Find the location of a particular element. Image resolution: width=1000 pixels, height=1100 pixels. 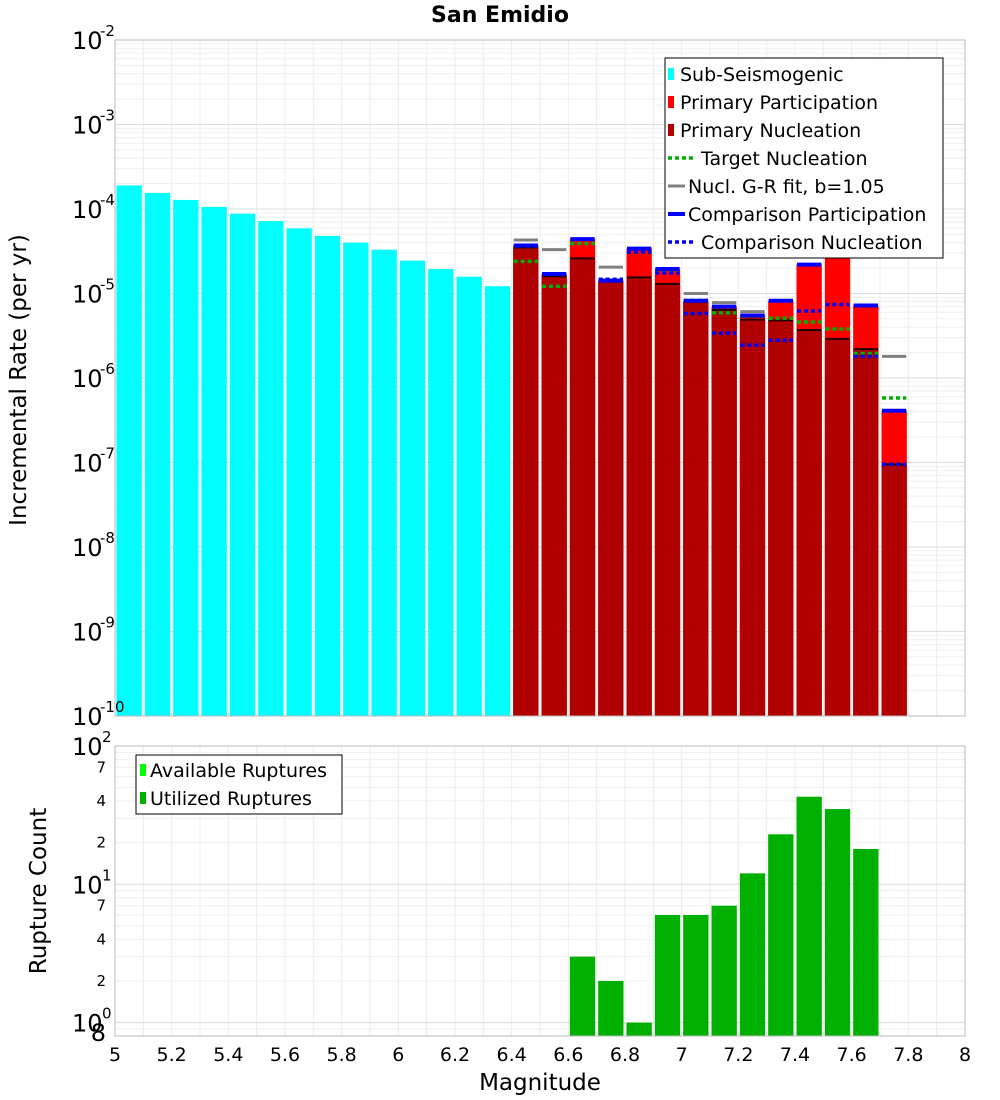

top-legend-label: Nucl. G-R fit, b=1.05 is located at coordinates (786, 187).